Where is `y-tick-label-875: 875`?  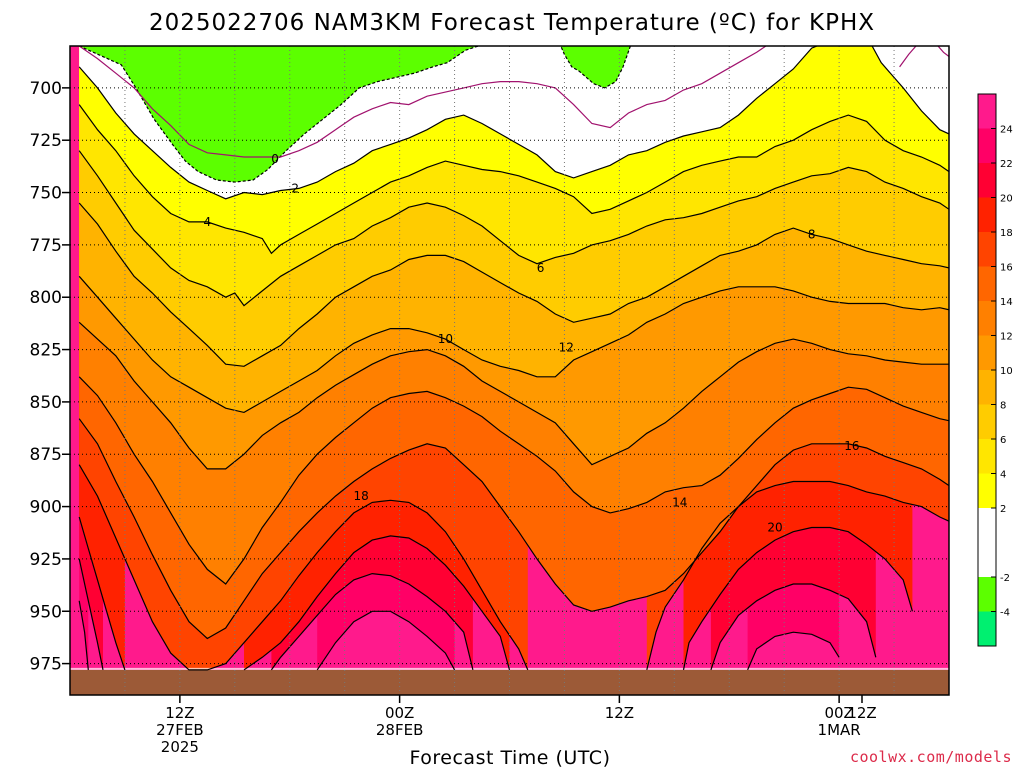 y-tick-label-875: 875 is located at coordinates (46, 455).